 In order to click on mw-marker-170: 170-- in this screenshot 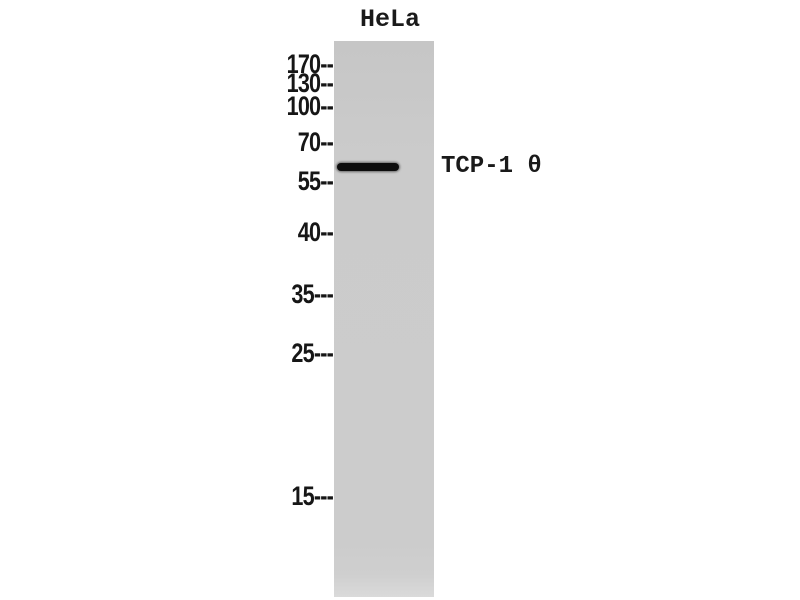, I will do `click(310, 64)`.